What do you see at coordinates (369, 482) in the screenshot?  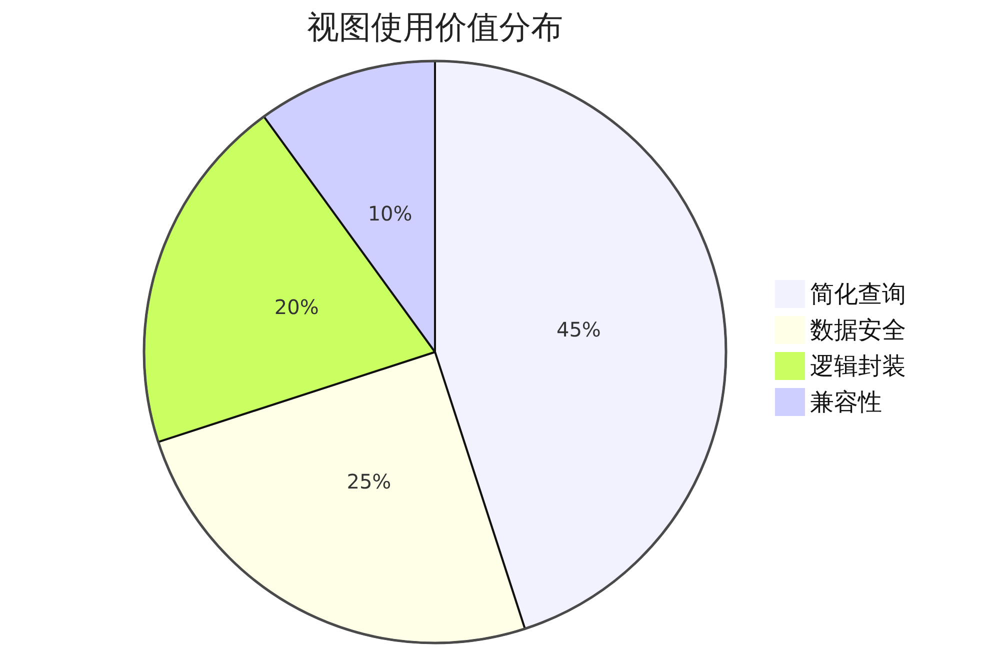 I see `data-label: 25%` at bounding box center [369, 482].